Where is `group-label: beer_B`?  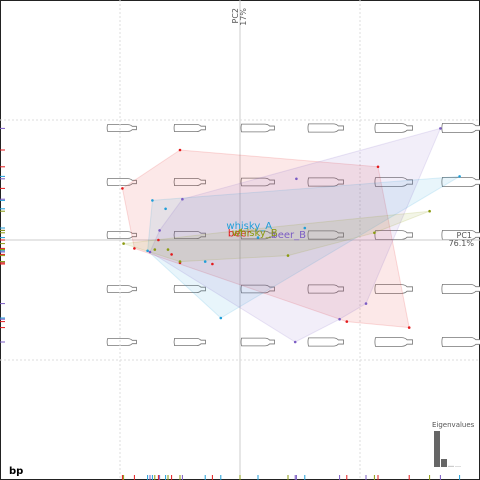
group-label: beer_B is located at coordinates (288, 235).